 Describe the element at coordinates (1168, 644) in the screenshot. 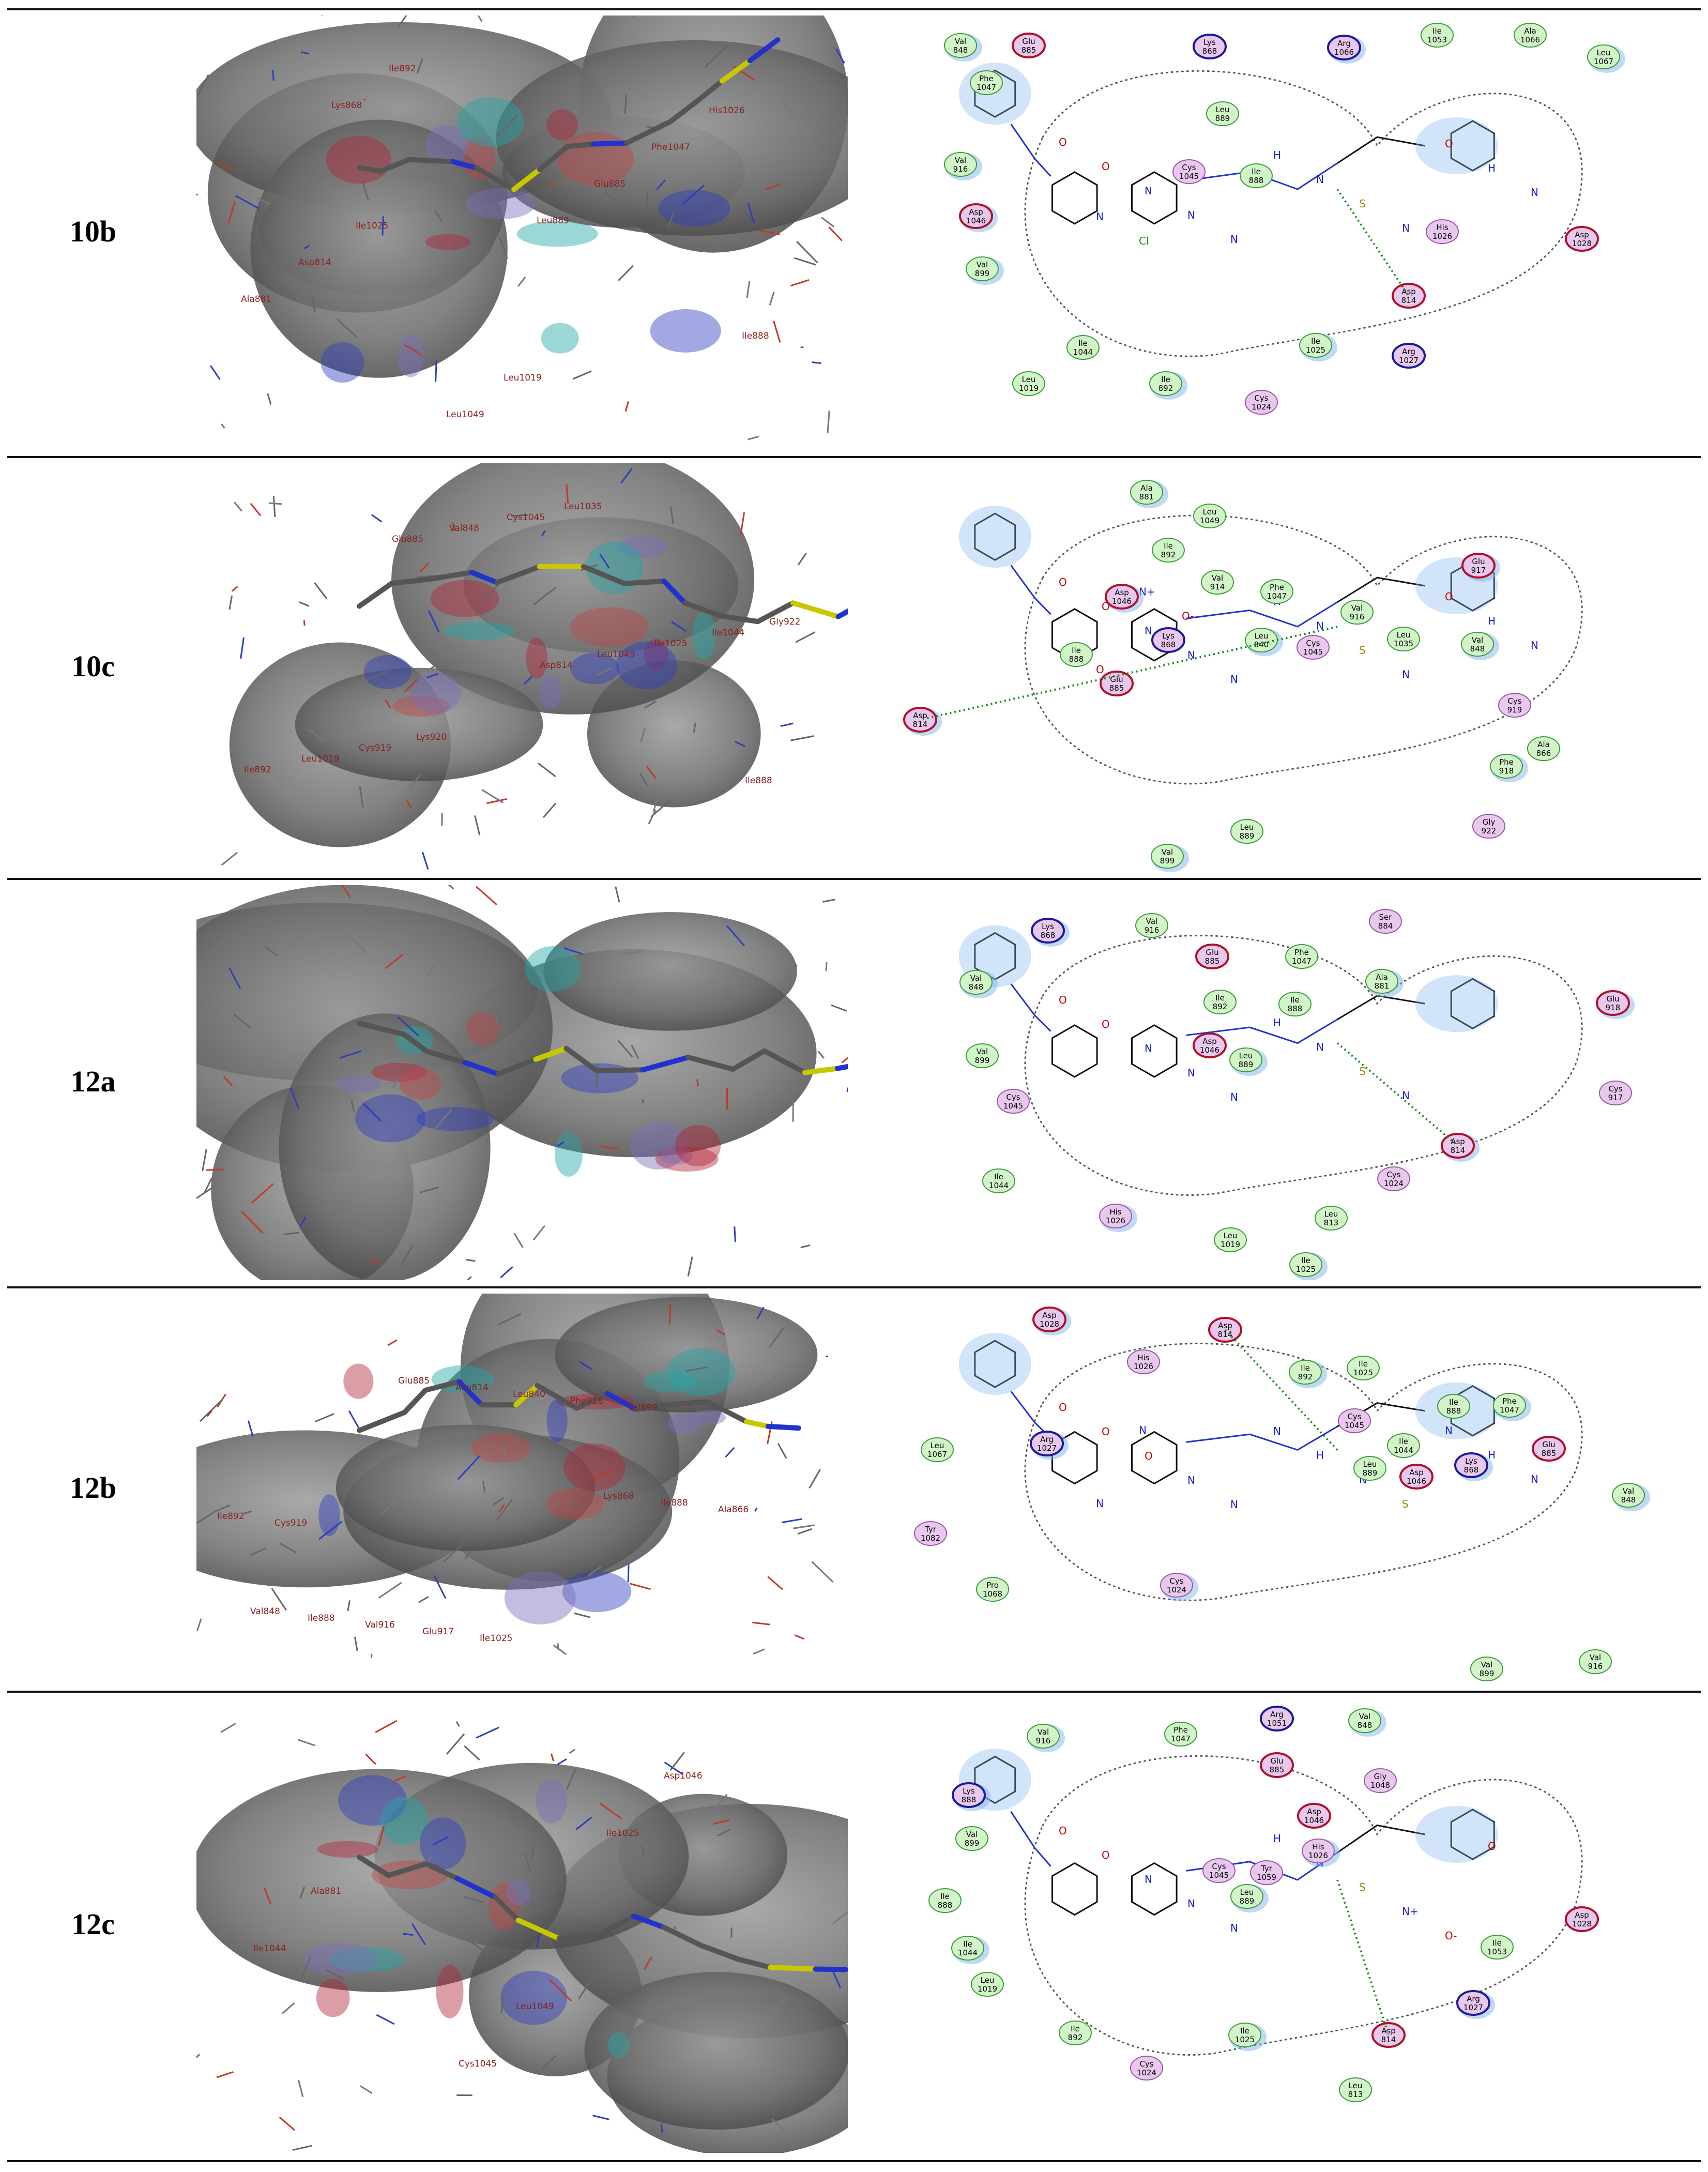

I see `residue-number: 868` at that location.